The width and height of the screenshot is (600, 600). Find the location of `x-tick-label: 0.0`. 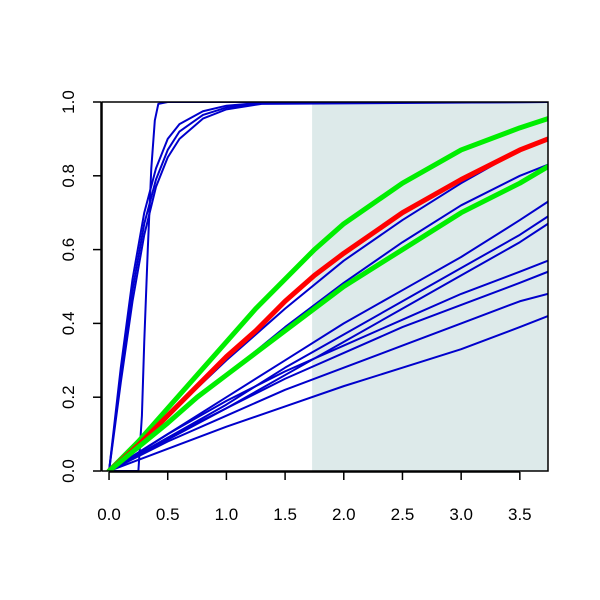

x-tick-label: 0.0 is located at coordinates (109, 514).